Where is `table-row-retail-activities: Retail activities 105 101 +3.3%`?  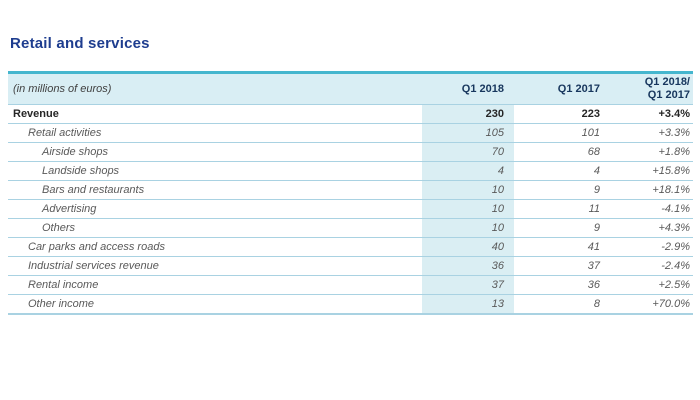
table-row-retail-activities: Retail activities 105 101 +3.3% is located at coordinates (350, 133).